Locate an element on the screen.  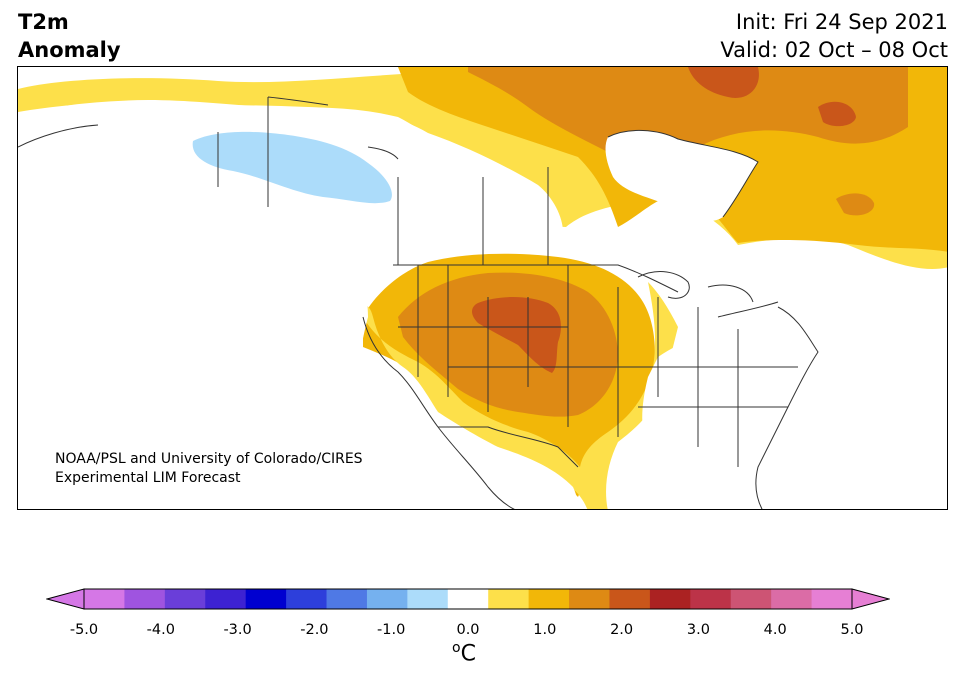
hudson-bay-shore is located at coordinates (683, 173).